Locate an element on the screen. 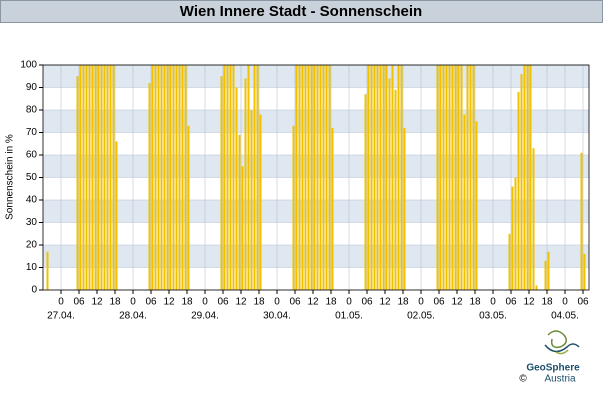 The height and width of the screenshot is (400, 603). y-tick-label: 40 is located at coordinates (32, 200).